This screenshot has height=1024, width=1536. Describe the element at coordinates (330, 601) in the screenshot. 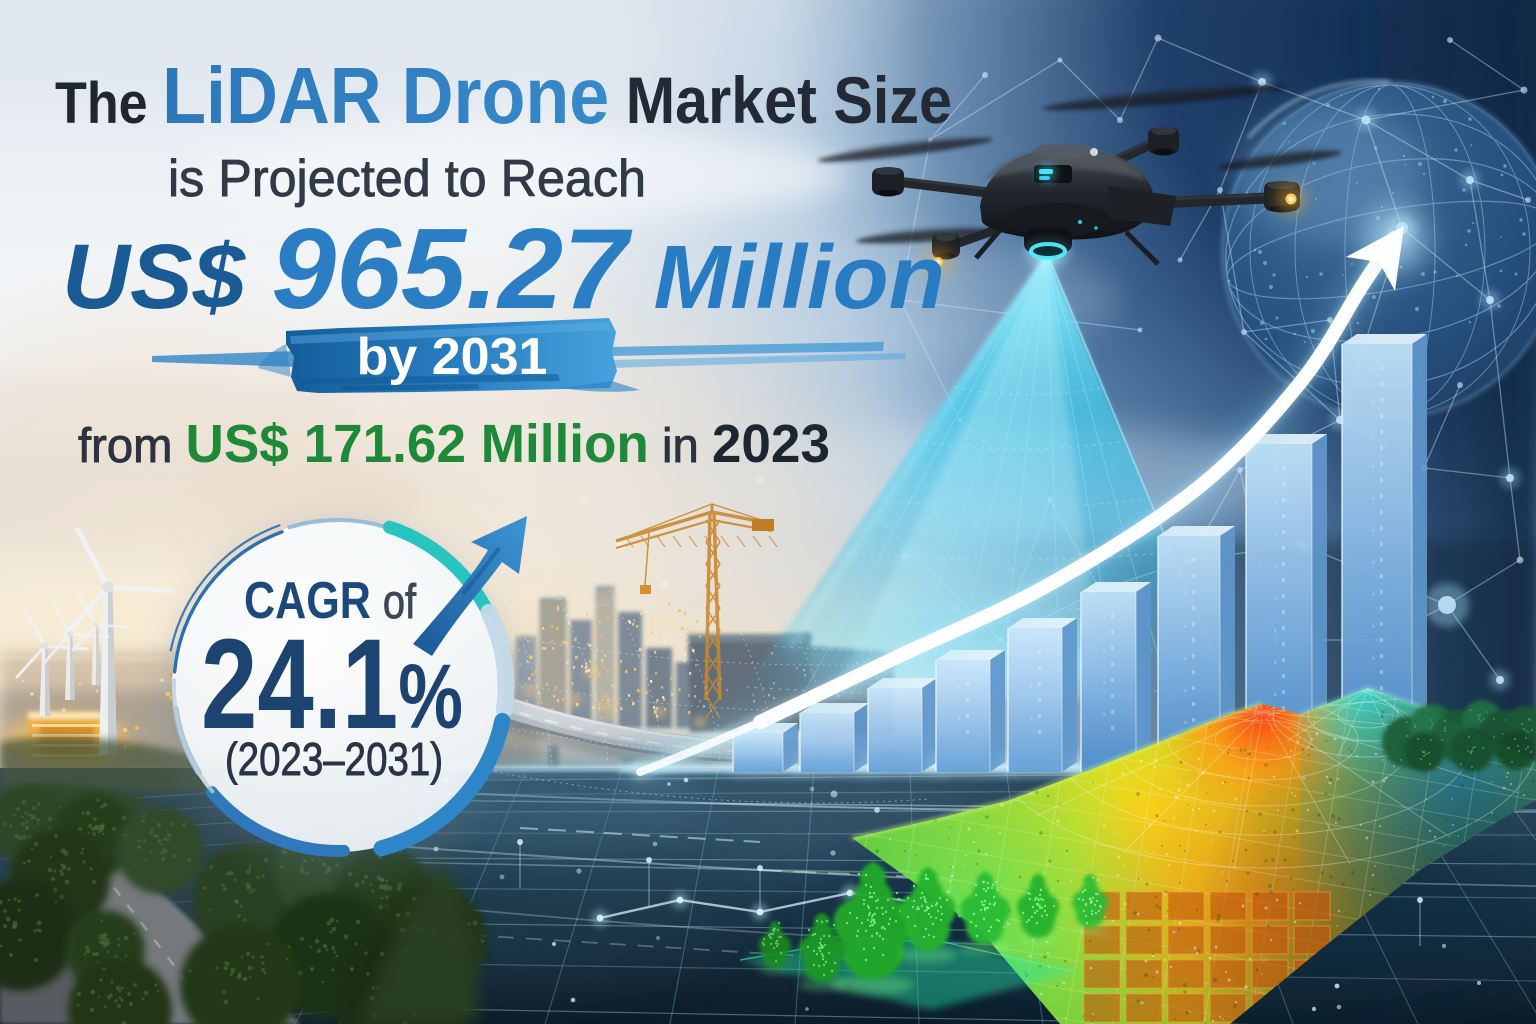

I see `svg-text: CAGR of` at that location.